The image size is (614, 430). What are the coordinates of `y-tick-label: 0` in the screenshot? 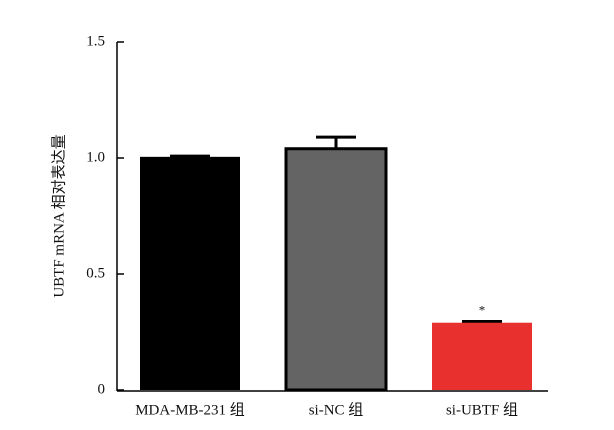 It's located at (102, 389).